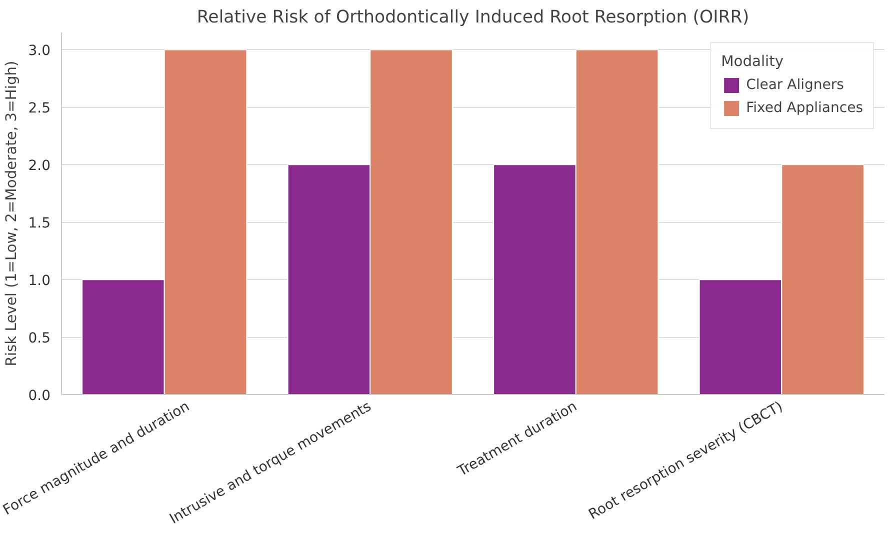  I want to click on chart-title: Relative Risk of Orthodontically Induced Root Resorption (OIRR), so click(473, 18).